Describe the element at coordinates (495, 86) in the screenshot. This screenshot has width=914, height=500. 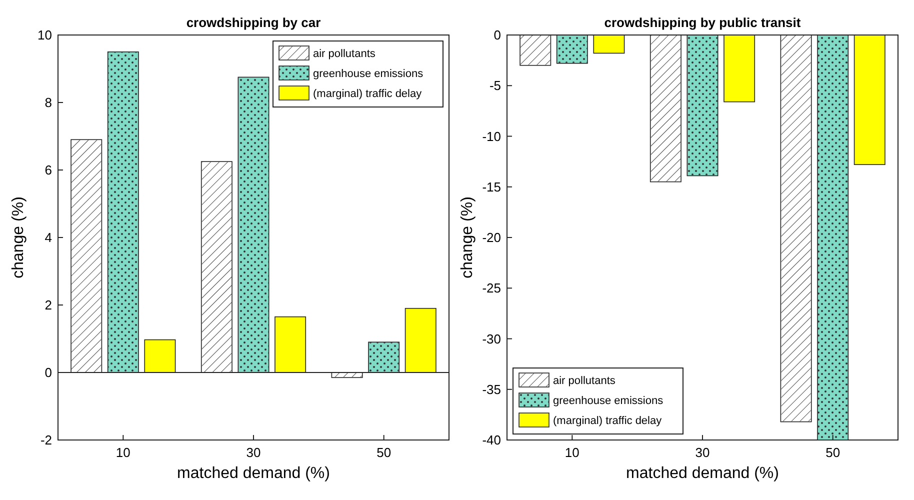
I see `y-tick-label: -5` at that location.